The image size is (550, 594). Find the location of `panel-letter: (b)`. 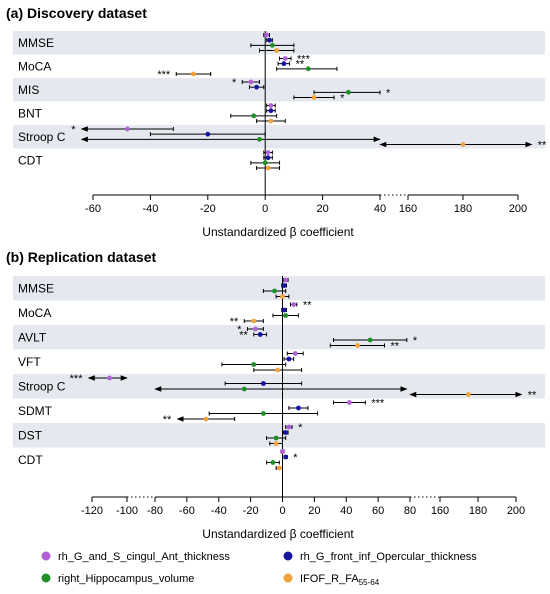

panel-letter: (b) is located at coordinates (15, 257).